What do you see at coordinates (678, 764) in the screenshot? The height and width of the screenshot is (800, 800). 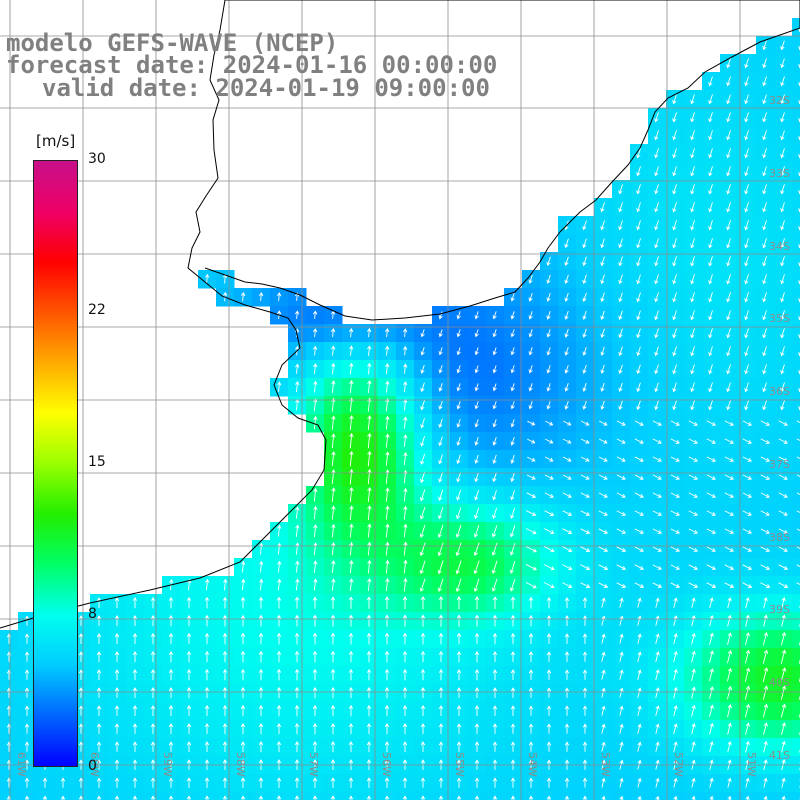 I see `longitude-label: 52W` at bounding box center [678, 764].